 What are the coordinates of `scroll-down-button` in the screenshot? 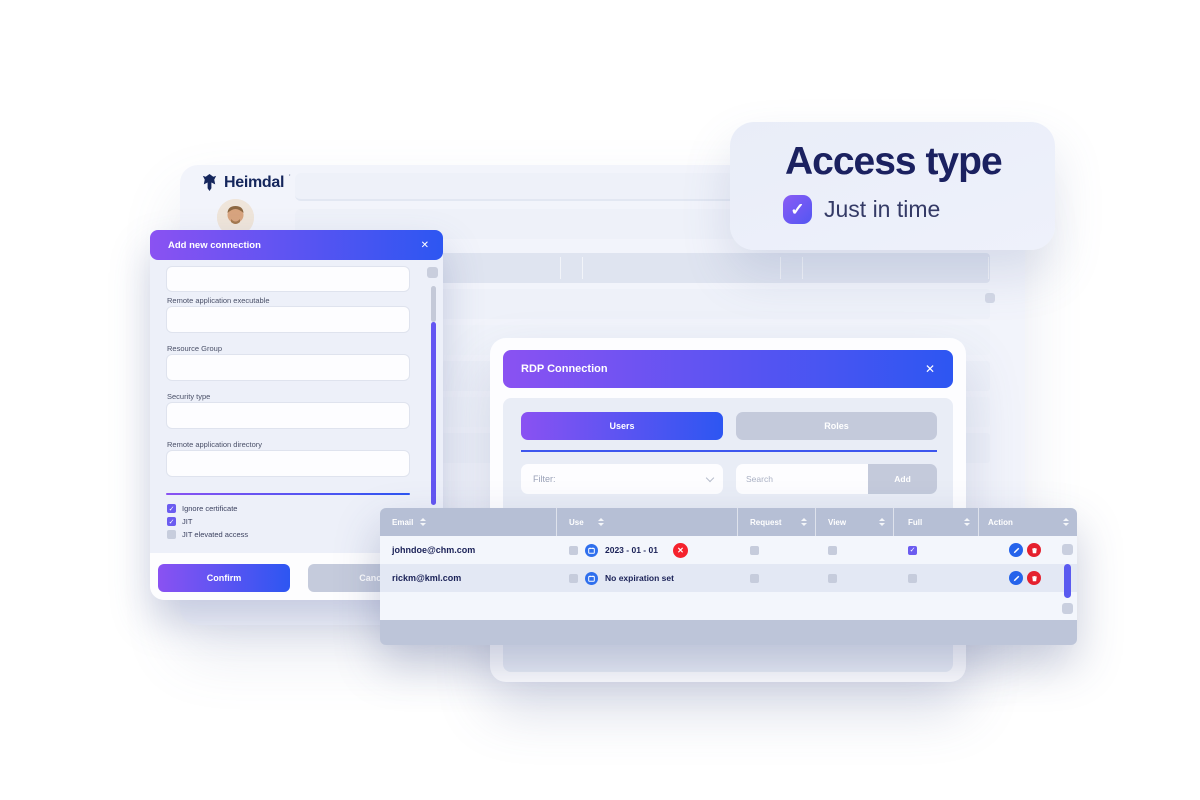 It's located at (1067, 608).